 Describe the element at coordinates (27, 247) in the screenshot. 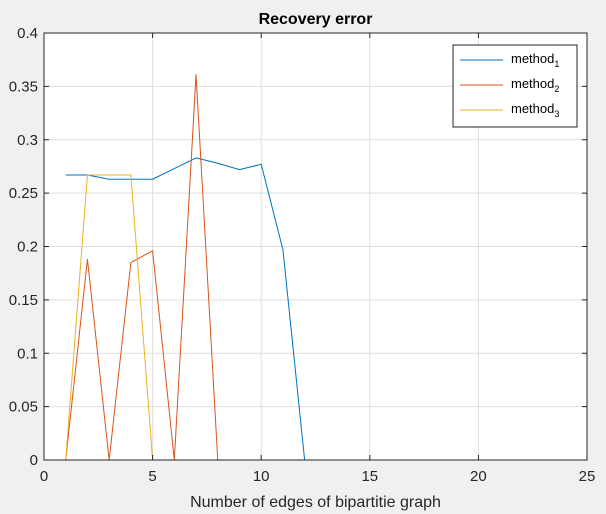

I see `y-tick-label: 0.2` at that location.